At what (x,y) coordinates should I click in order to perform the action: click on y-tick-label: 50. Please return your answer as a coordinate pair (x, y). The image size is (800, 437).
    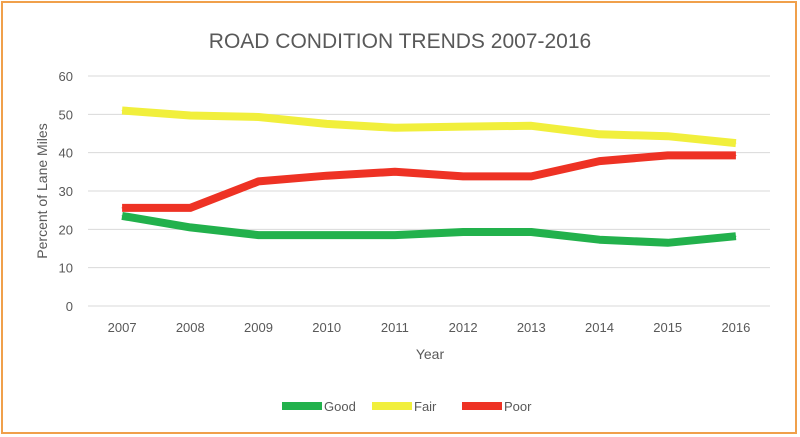
    Looking at the image, I should click on (66, 114).